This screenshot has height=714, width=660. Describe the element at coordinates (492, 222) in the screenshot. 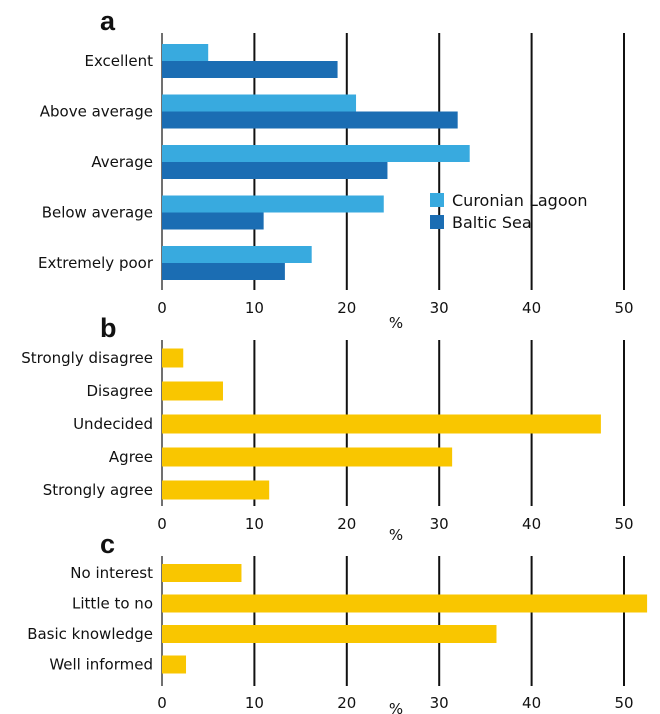

I see `panel-a-legend-label: Baltic Sea` at that location.